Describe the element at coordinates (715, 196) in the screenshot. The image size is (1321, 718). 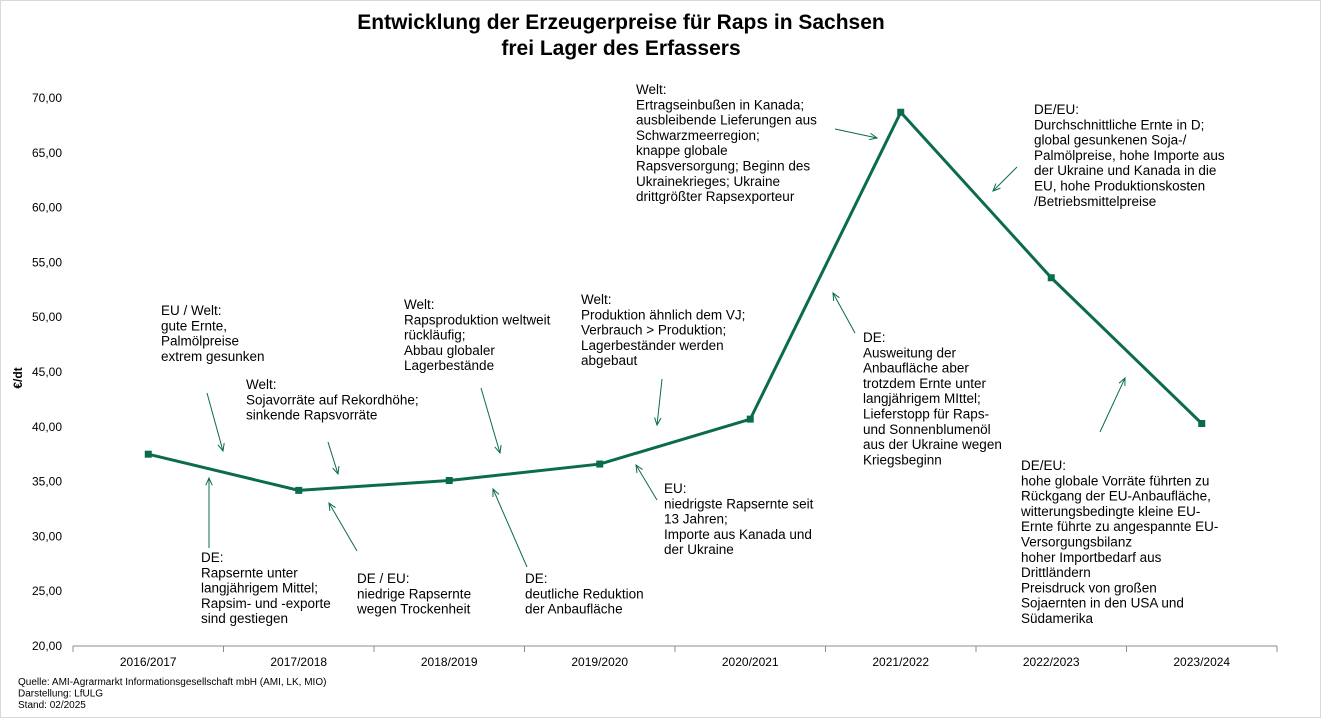
I see `annotation-line: drittgrößter Rapsexporteur` at that location.